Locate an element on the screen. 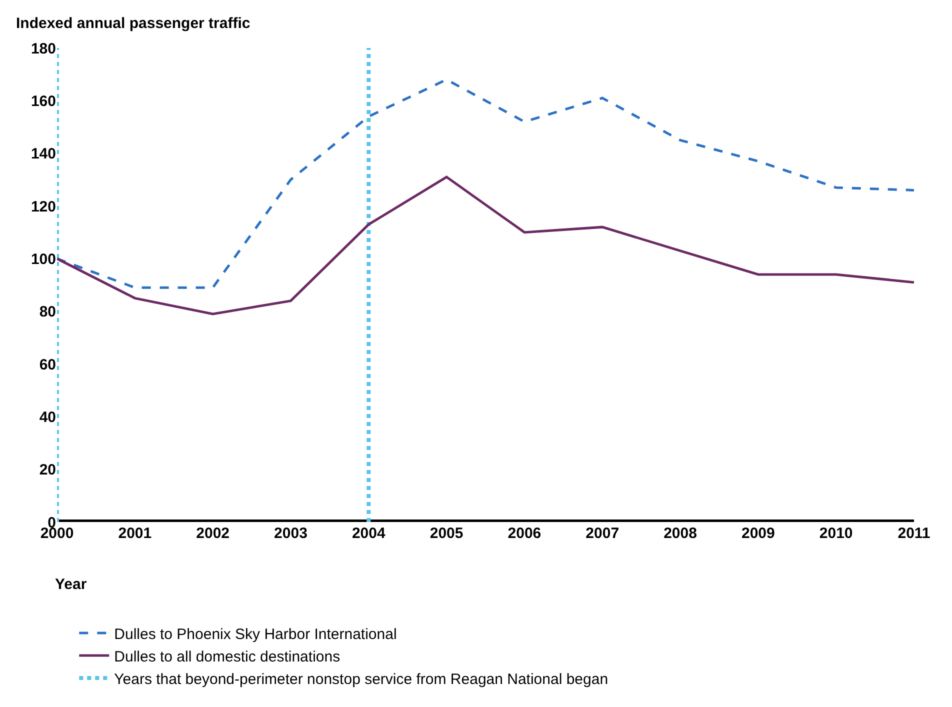 Image resolution: width=952 pixels, height=707 pixels. legend-label: Dulles to Phoenix Sky Harbor International is located at coordinates (255, 634).